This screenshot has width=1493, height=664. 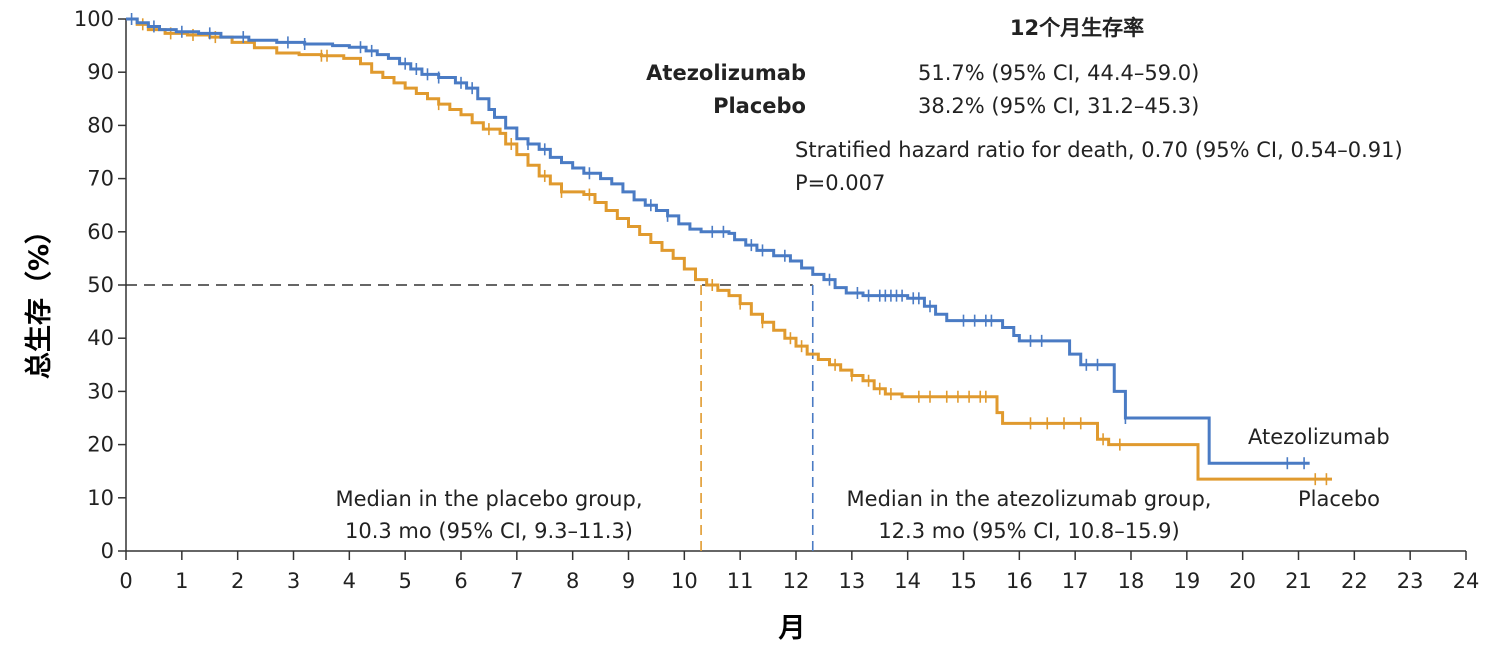 I want to click on x-tick-label: 9, so click(x=628, y=581).